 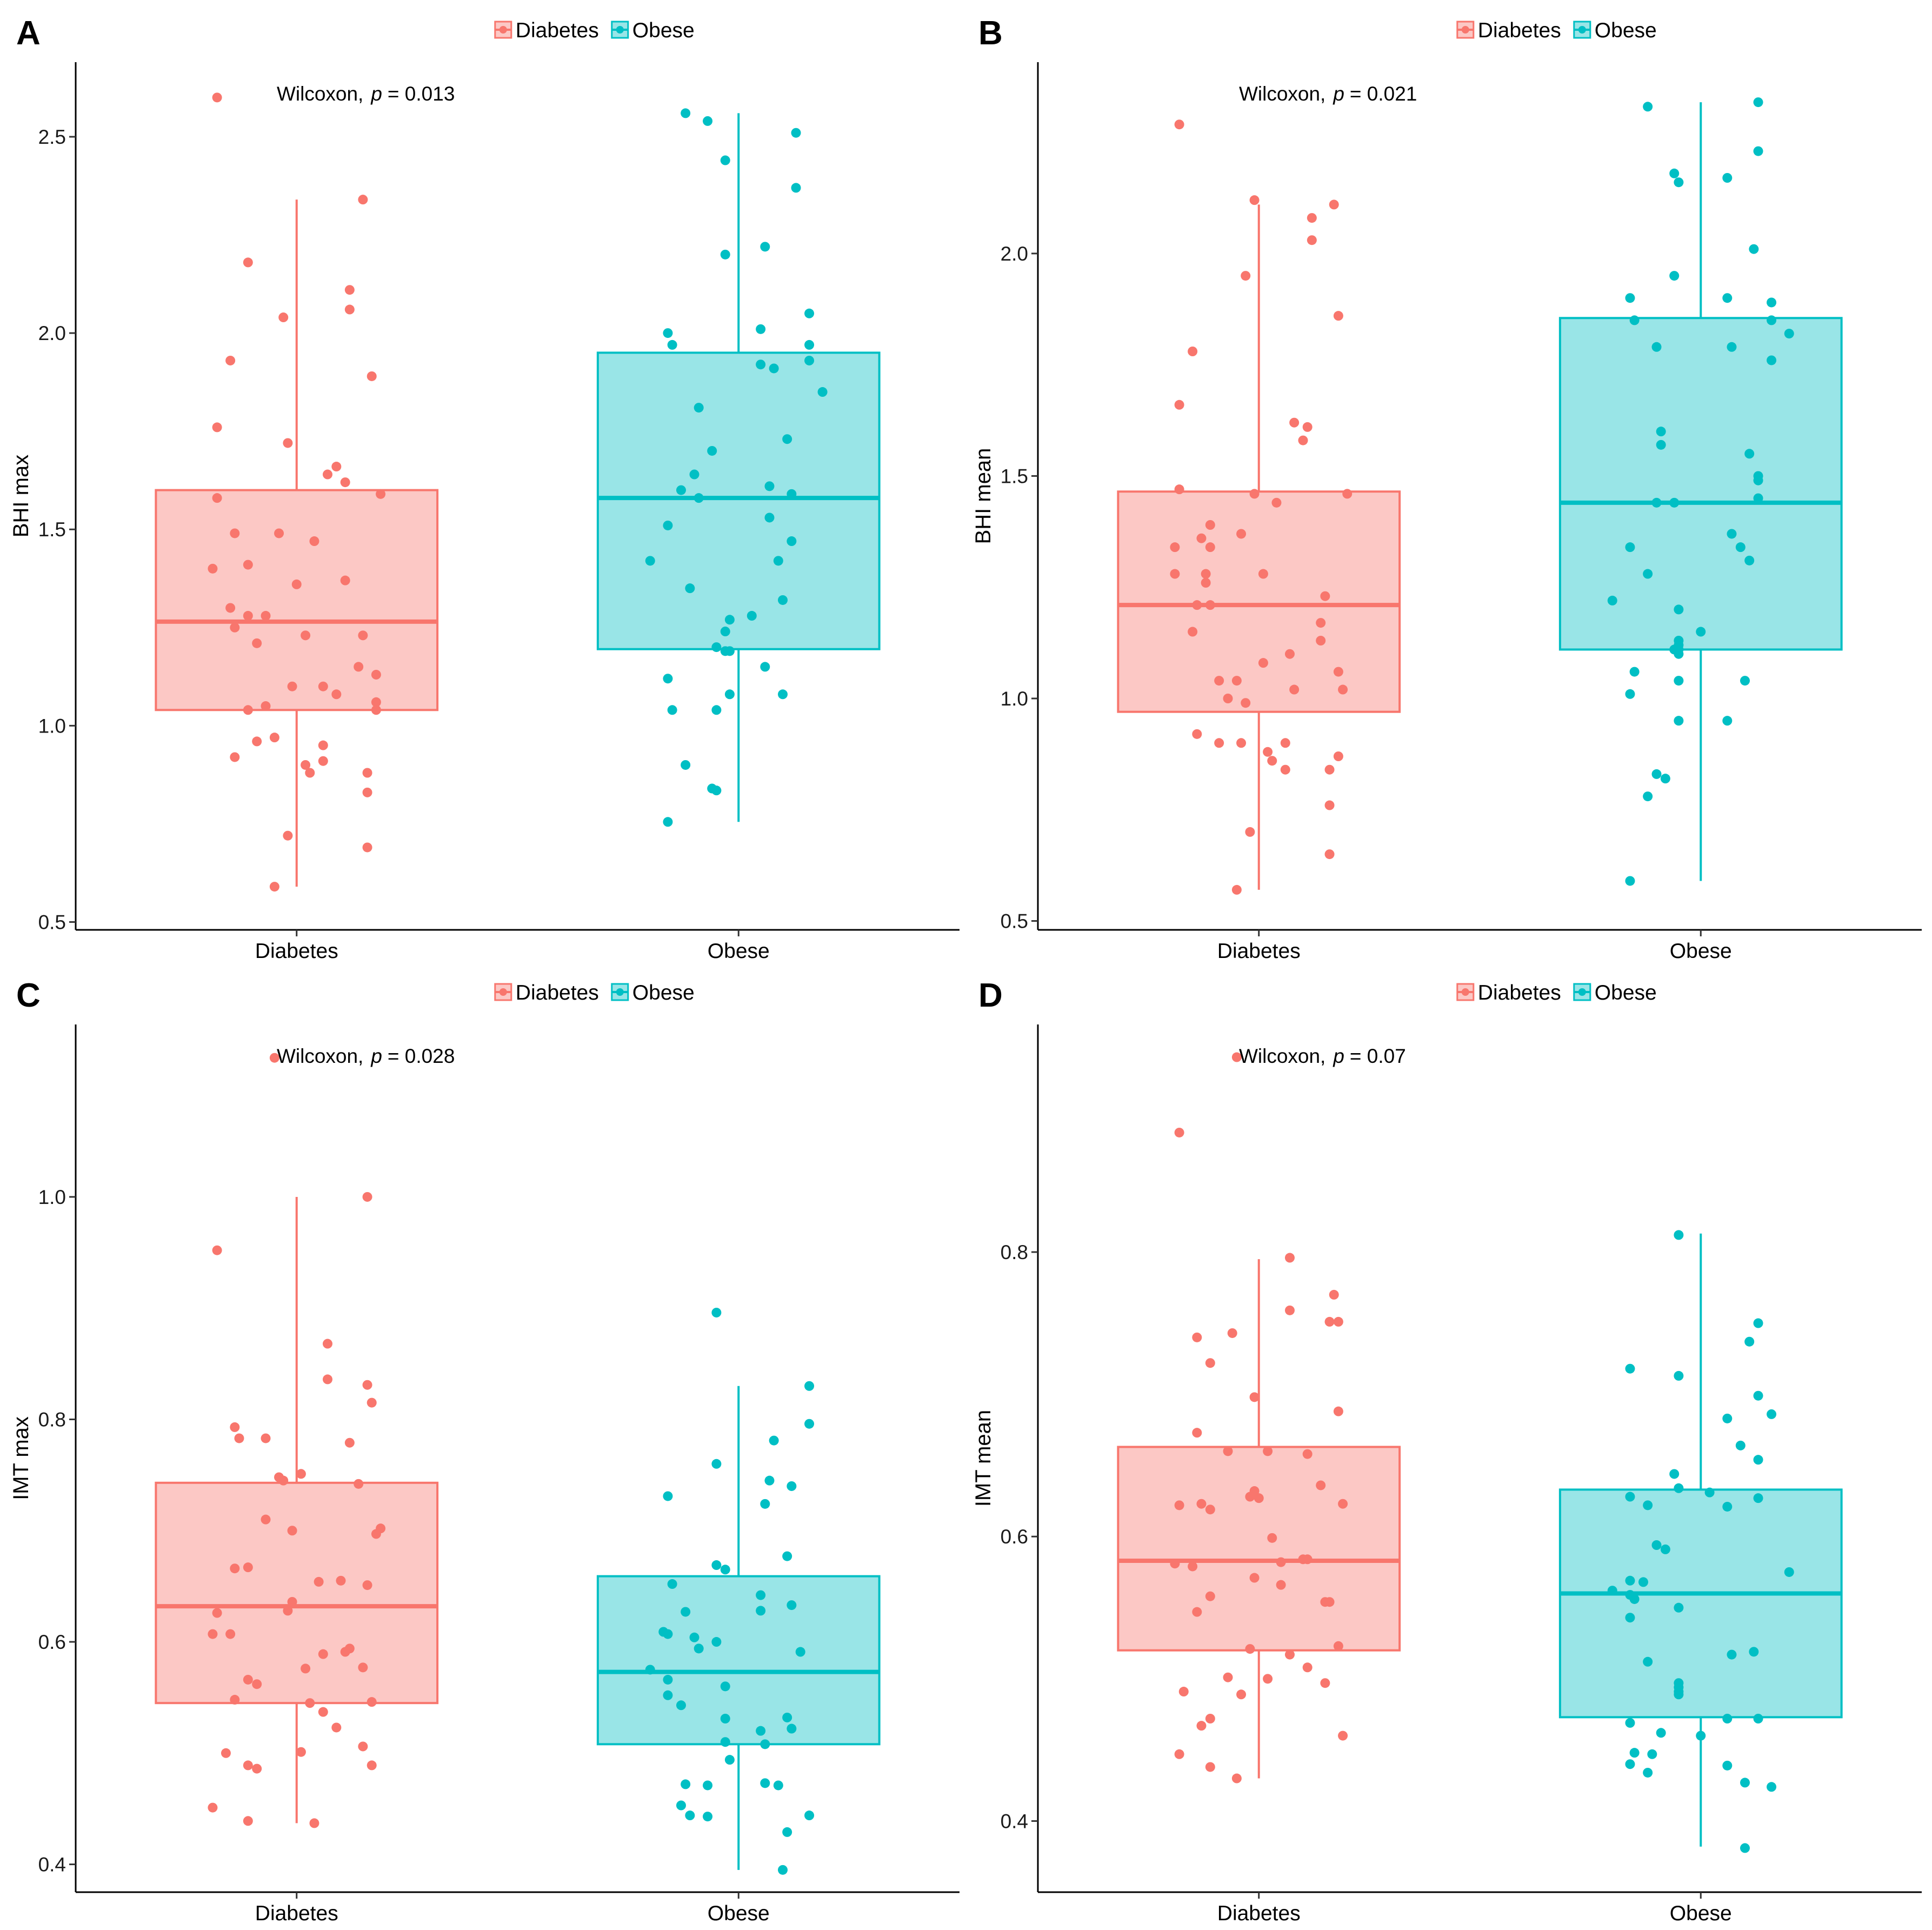 I want to click on y-axis-title: BHI max, so click(x=21, y=496).